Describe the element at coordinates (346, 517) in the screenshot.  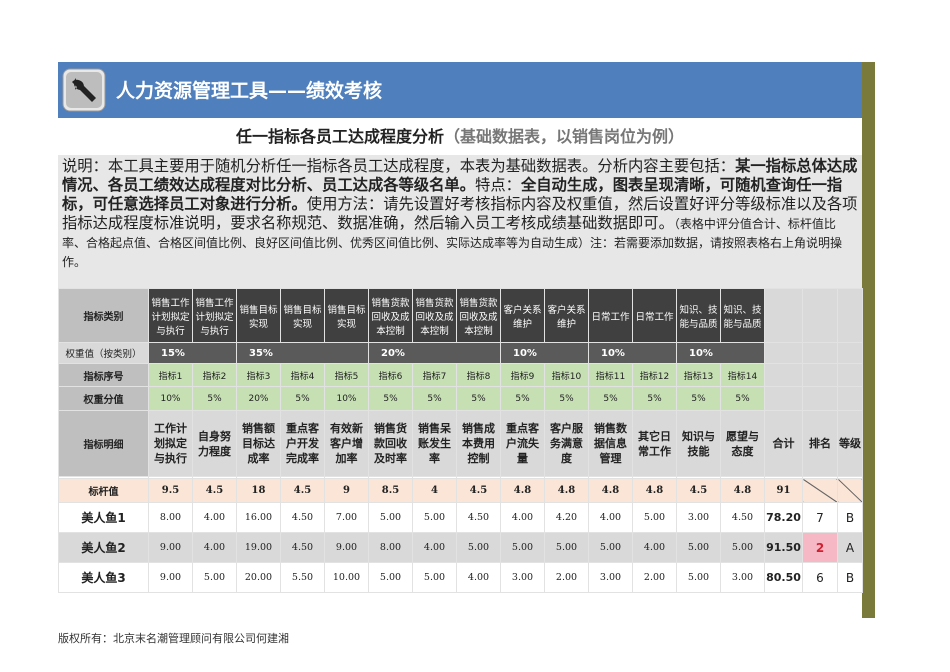
I see `score-cell: 7.00` at that location.